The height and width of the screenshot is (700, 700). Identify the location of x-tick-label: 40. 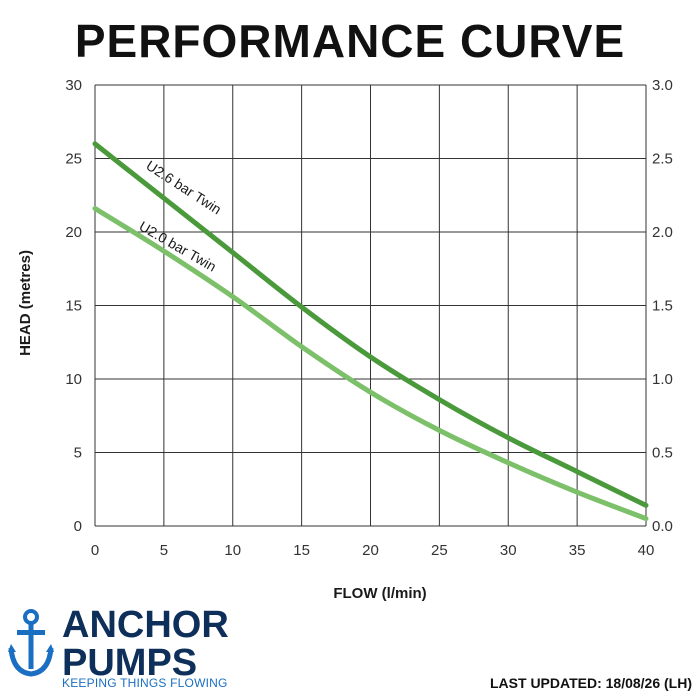
(646, 550).